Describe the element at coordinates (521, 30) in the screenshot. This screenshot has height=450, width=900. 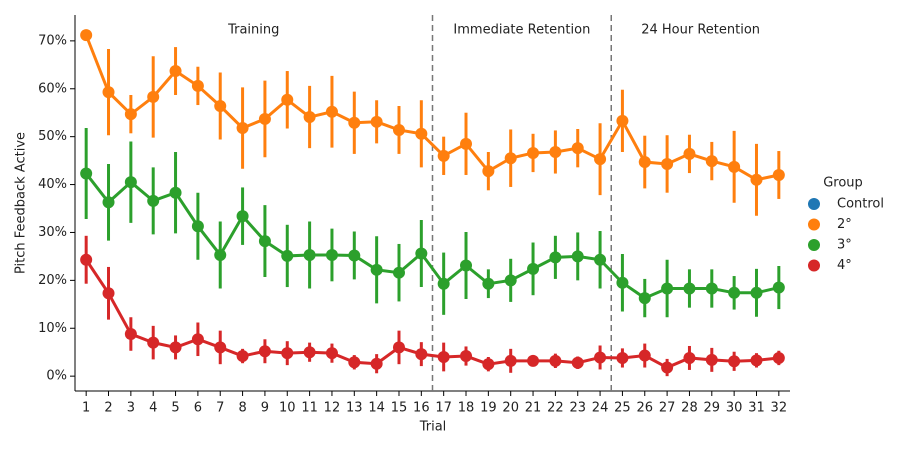
I see `section-label: Immediate Retention` at that location.